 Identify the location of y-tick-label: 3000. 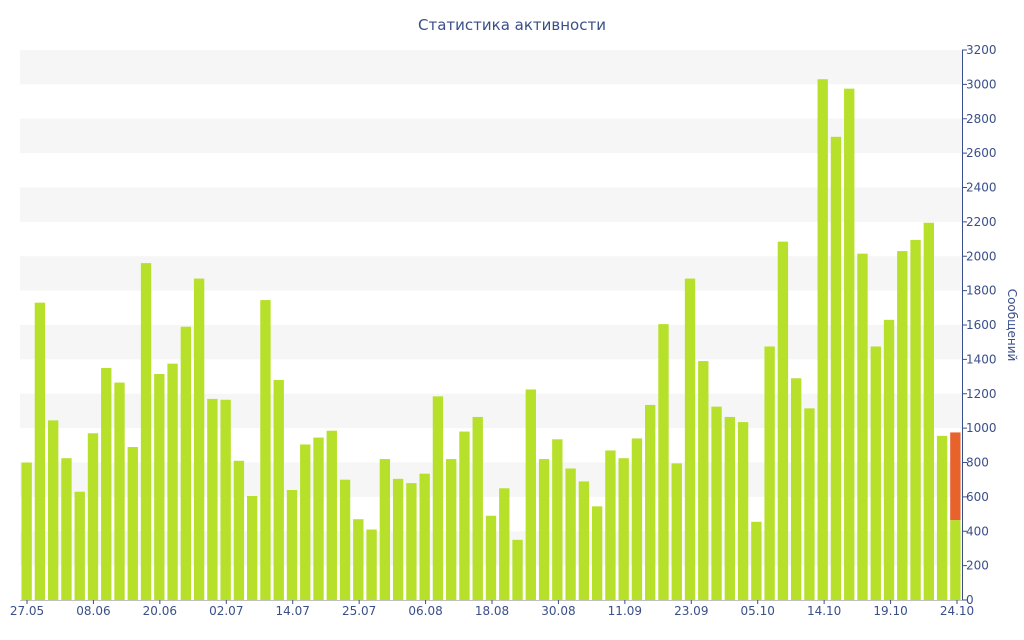
(981, 84).